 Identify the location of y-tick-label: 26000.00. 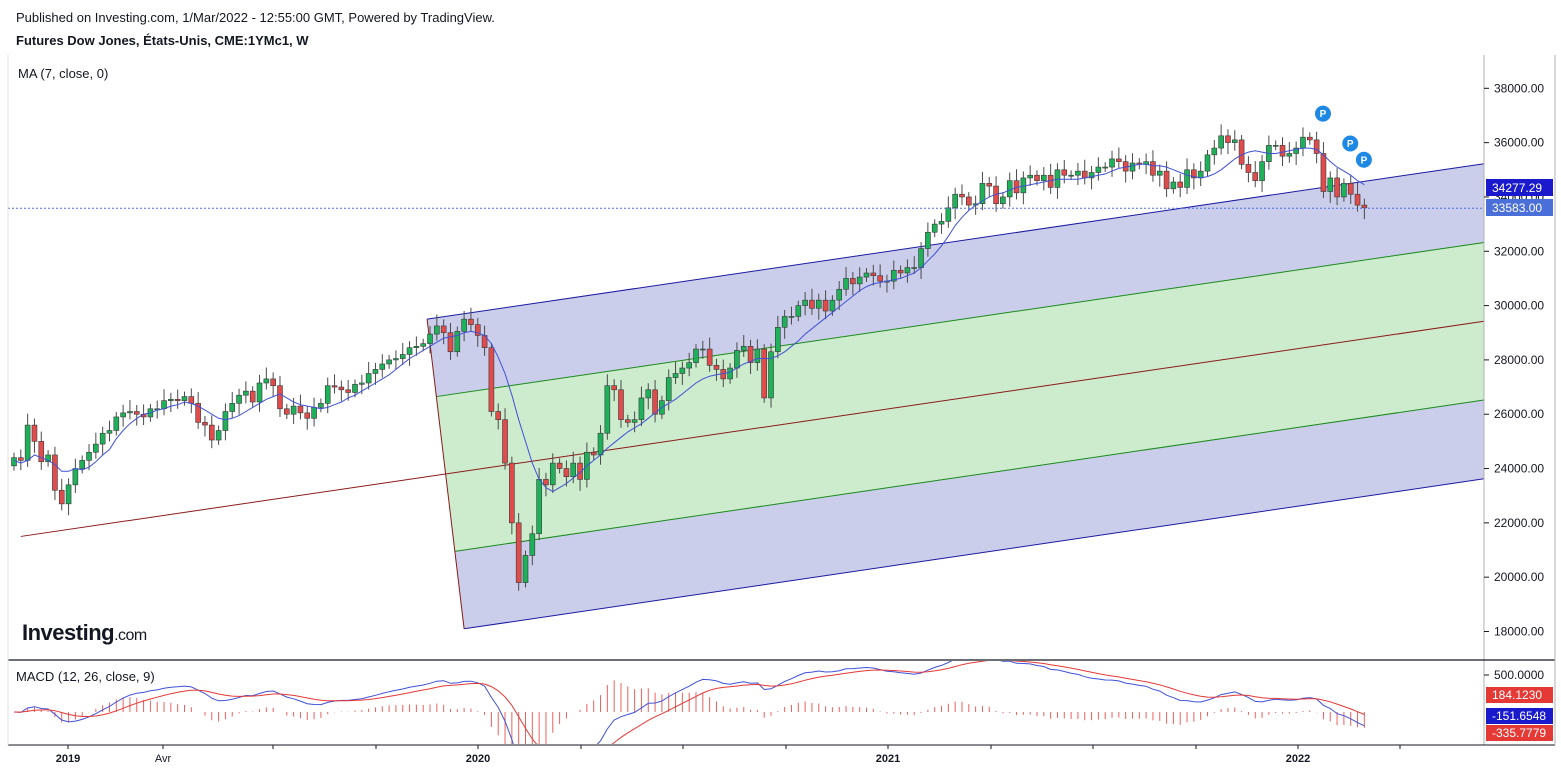
(1519, 414).